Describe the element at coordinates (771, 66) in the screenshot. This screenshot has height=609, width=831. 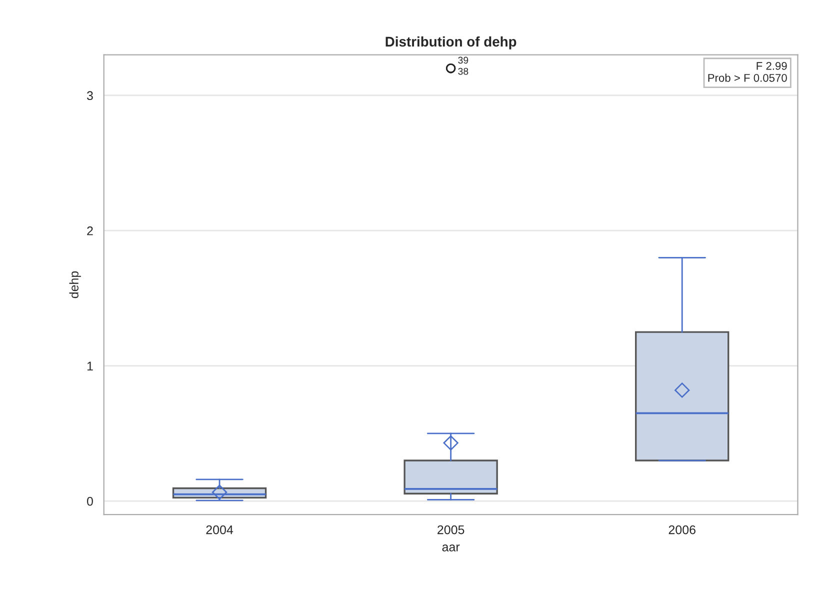
I see `annotation: F 2.99` at that location.